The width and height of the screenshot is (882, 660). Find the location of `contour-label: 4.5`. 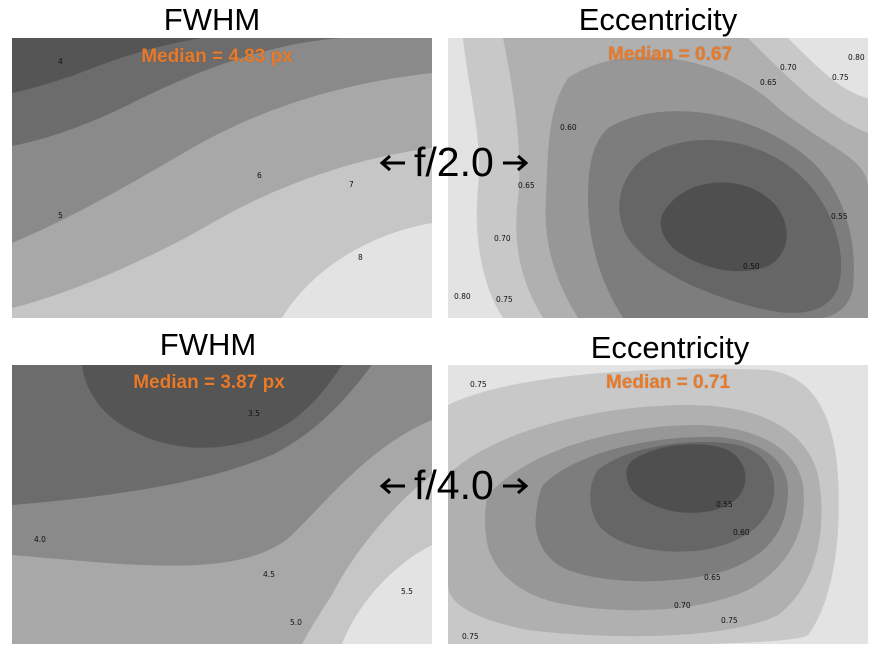

contour-label: 4.5 is located at coordinates (269, 574).